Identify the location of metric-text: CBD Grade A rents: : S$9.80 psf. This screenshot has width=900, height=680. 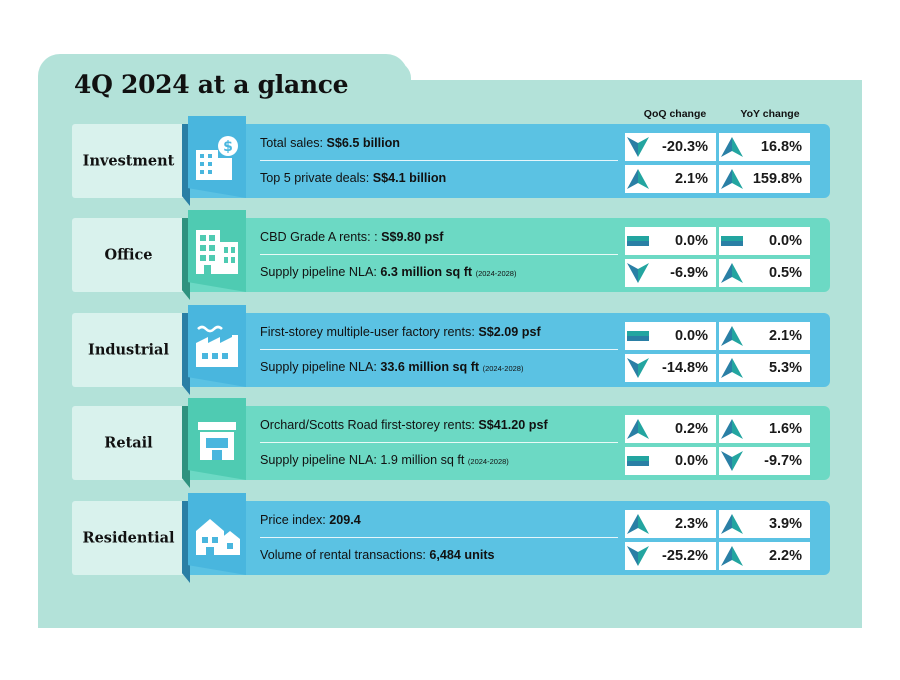
(351, 237).